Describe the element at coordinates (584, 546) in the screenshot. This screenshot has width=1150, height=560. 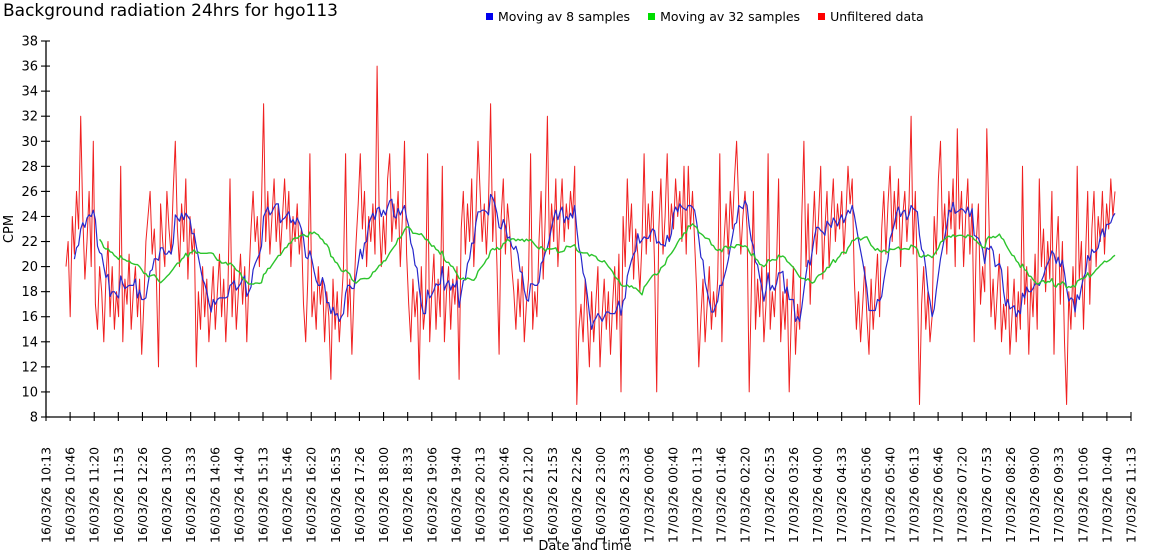
I see `x-axis-title: Date and time` at that location.